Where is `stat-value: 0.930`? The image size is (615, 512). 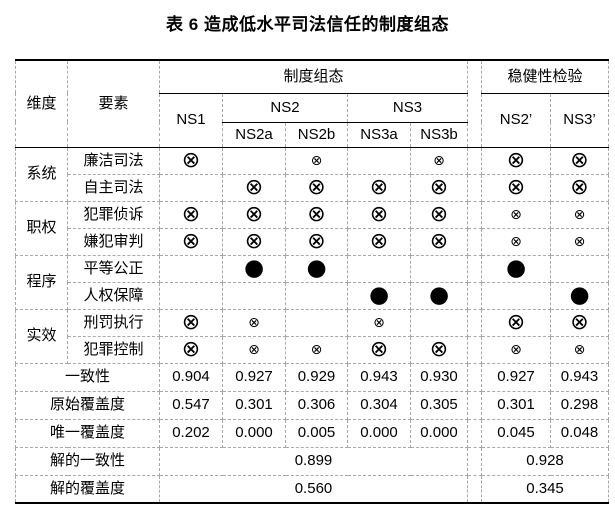
stat-value: 0.930 is located at coordinates (439, 377).